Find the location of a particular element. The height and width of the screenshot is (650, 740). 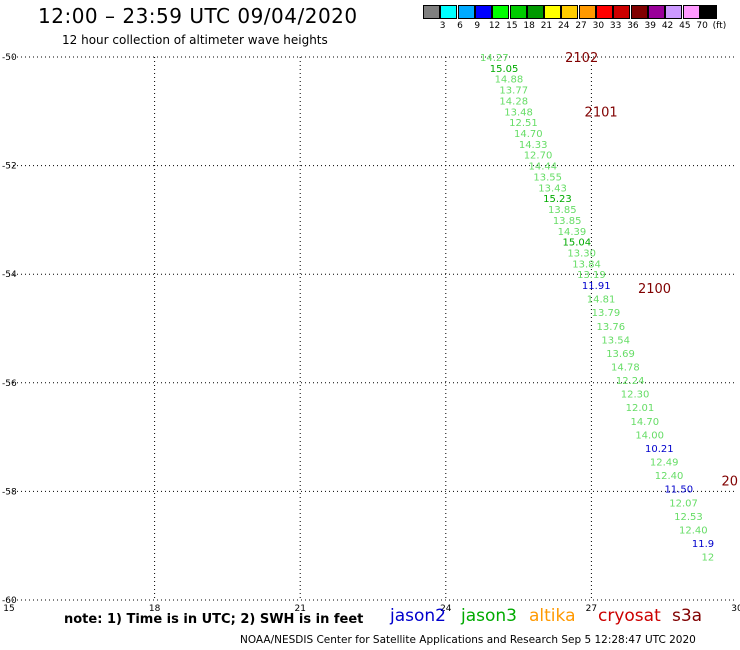

wave-height-point: 12.30 is located at coordinates (635, 395).